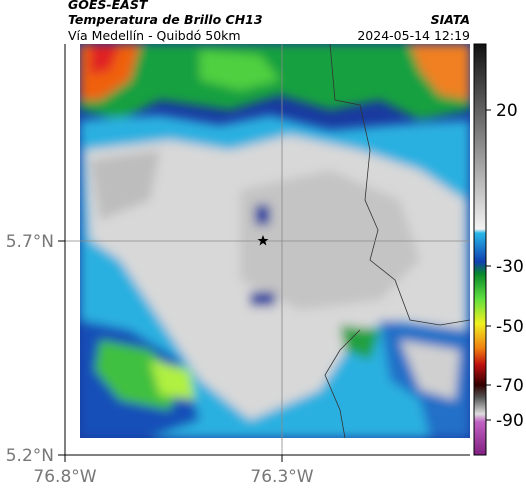  I want to click on agency: SIATA, so click(450, 19).